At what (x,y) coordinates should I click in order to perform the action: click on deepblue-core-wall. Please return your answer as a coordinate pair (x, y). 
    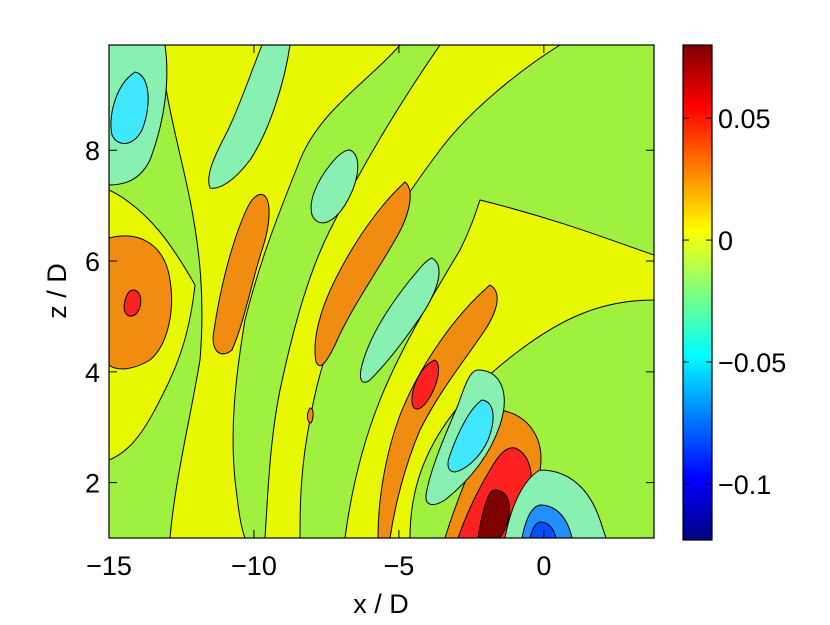
    Looking at the image, I should click on (543, 529).